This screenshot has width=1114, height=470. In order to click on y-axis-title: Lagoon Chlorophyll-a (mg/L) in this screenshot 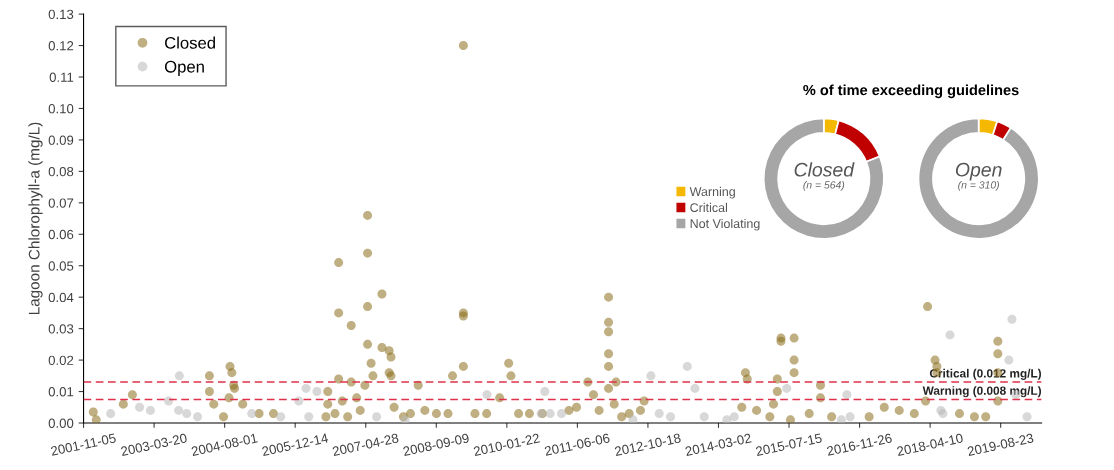, I will do `click(35, 218)`.